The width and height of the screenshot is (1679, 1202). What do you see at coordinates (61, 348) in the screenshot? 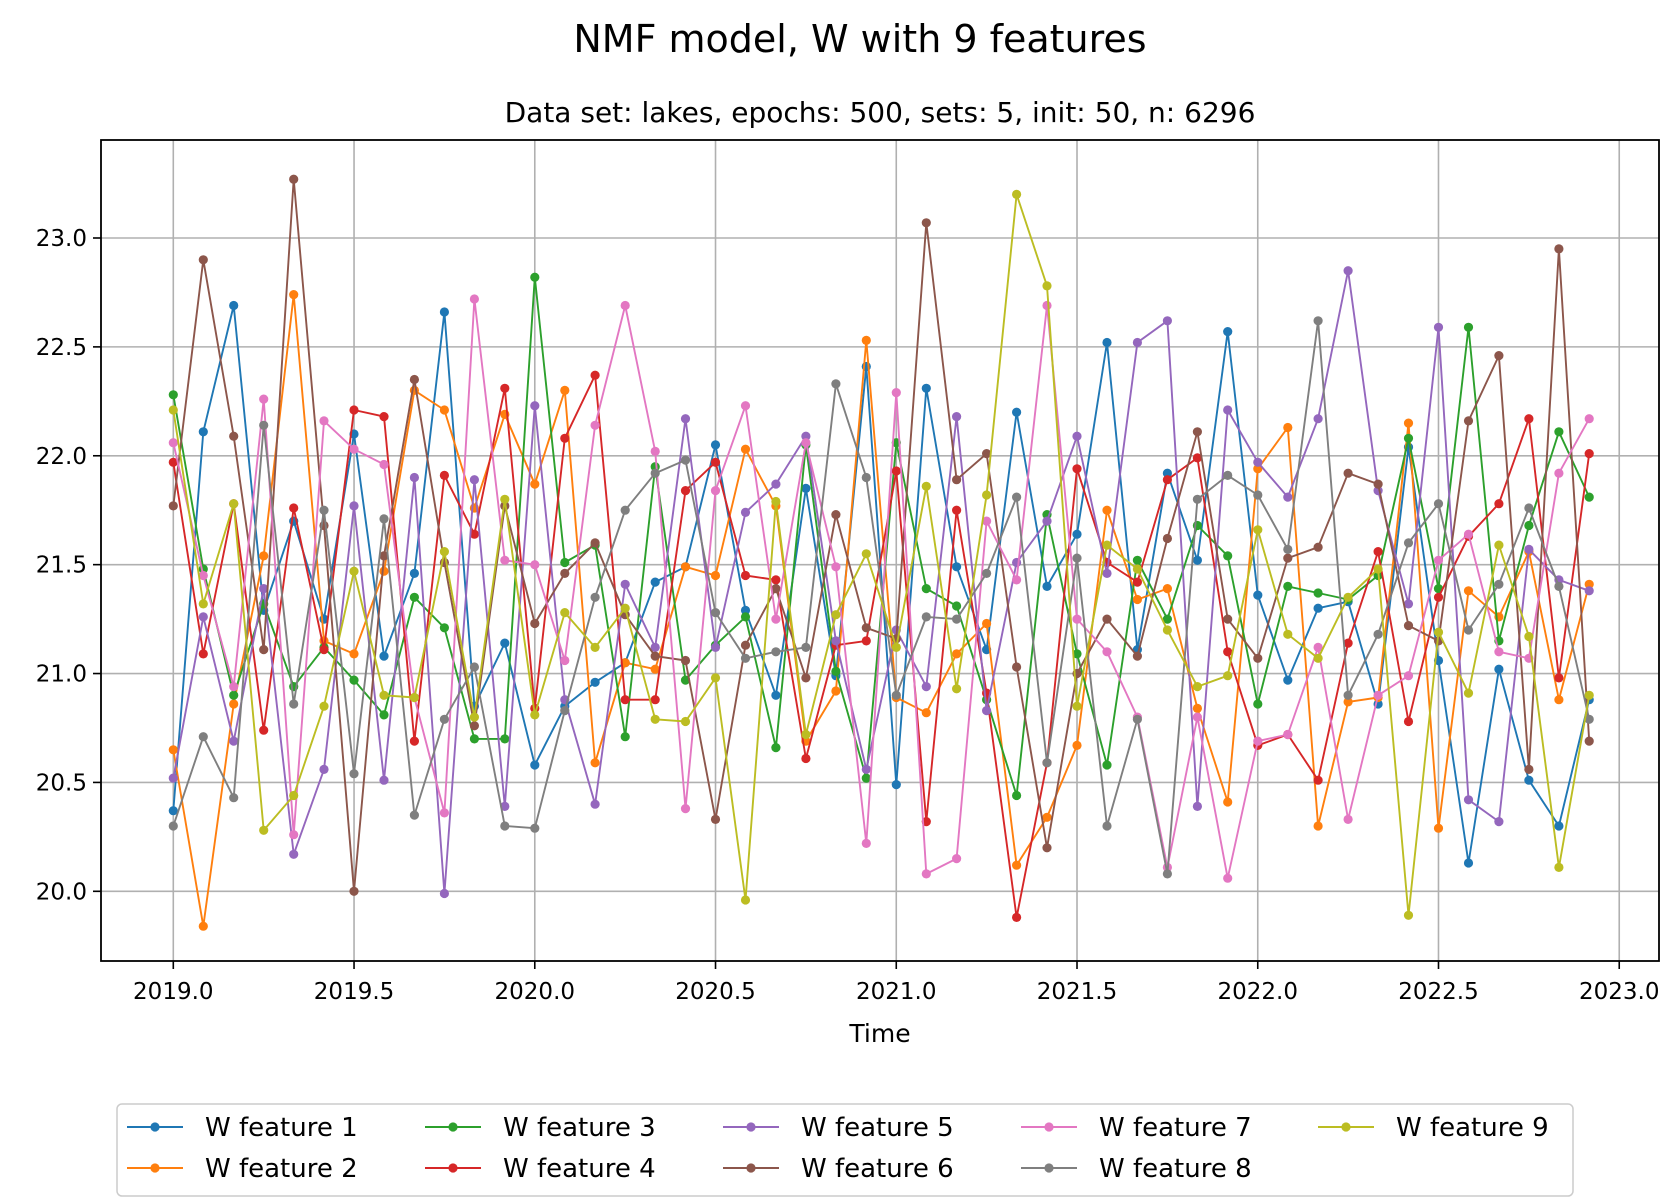
I see `y-tick-label: 22.5` at bounding box center [61, 348].